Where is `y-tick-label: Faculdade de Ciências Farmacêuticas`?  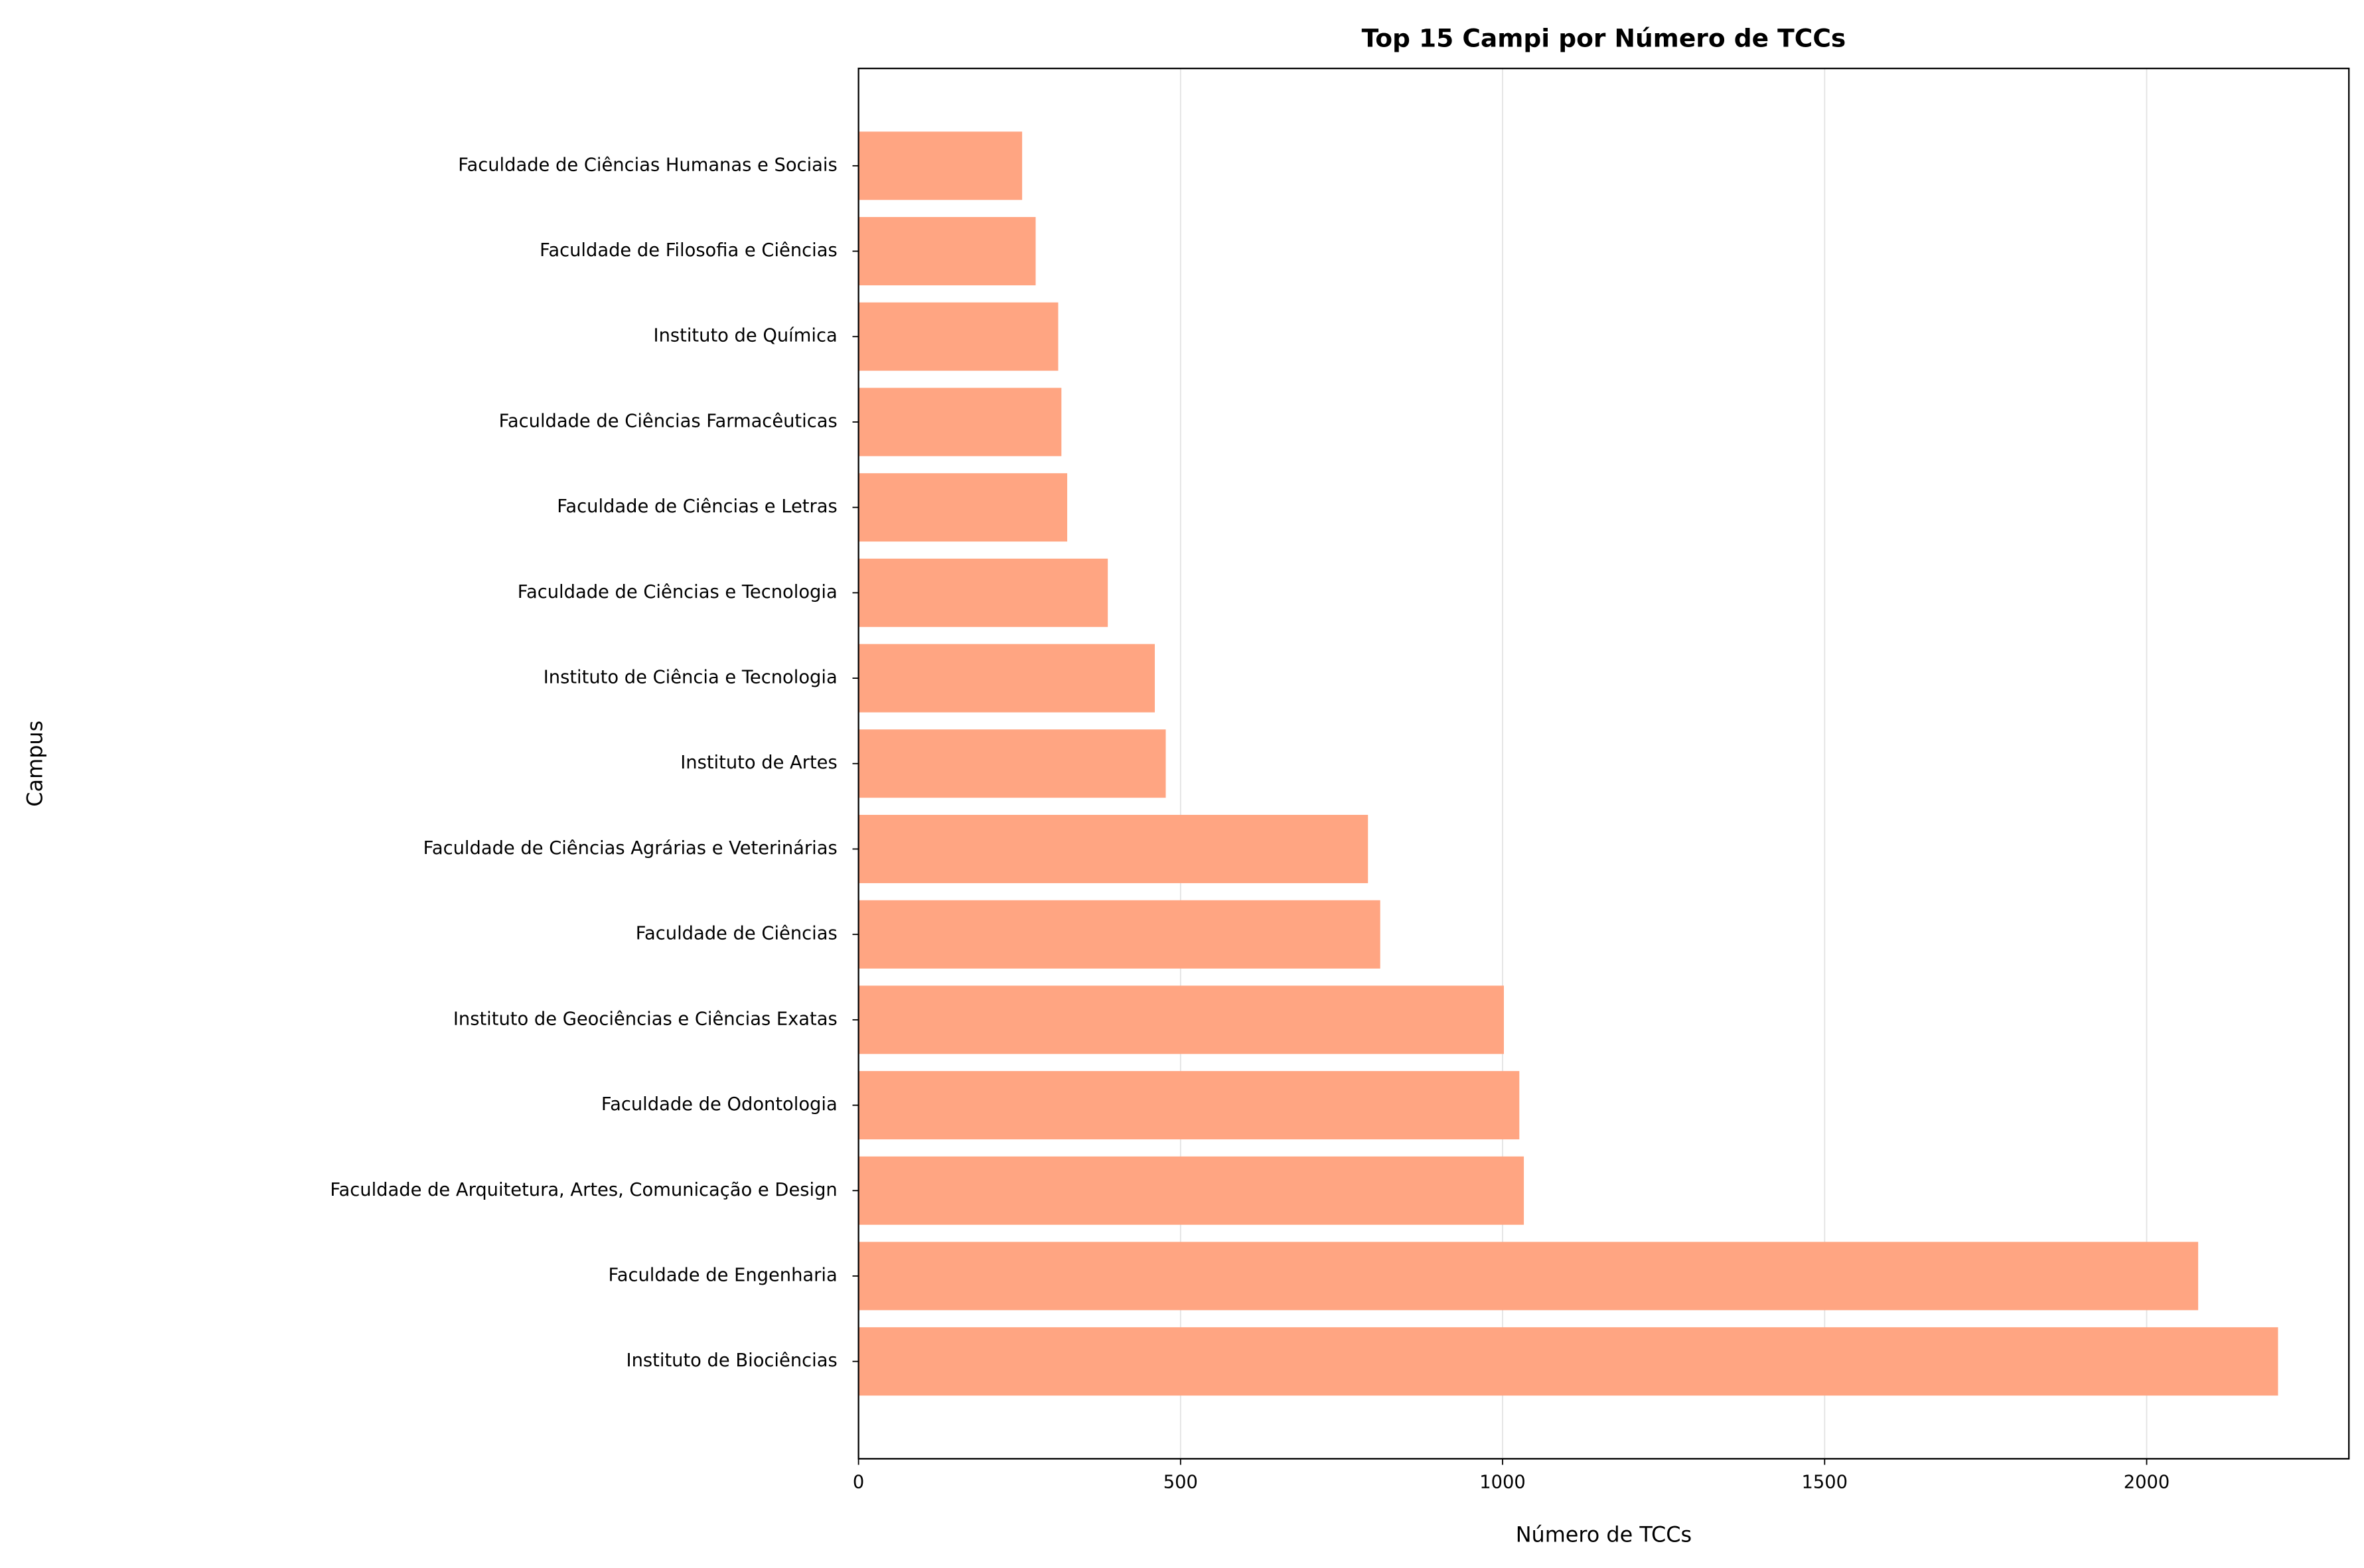
y-tick-label: Faculdade de Ciências Farmacêuticas is located at coordinates (668, 421).